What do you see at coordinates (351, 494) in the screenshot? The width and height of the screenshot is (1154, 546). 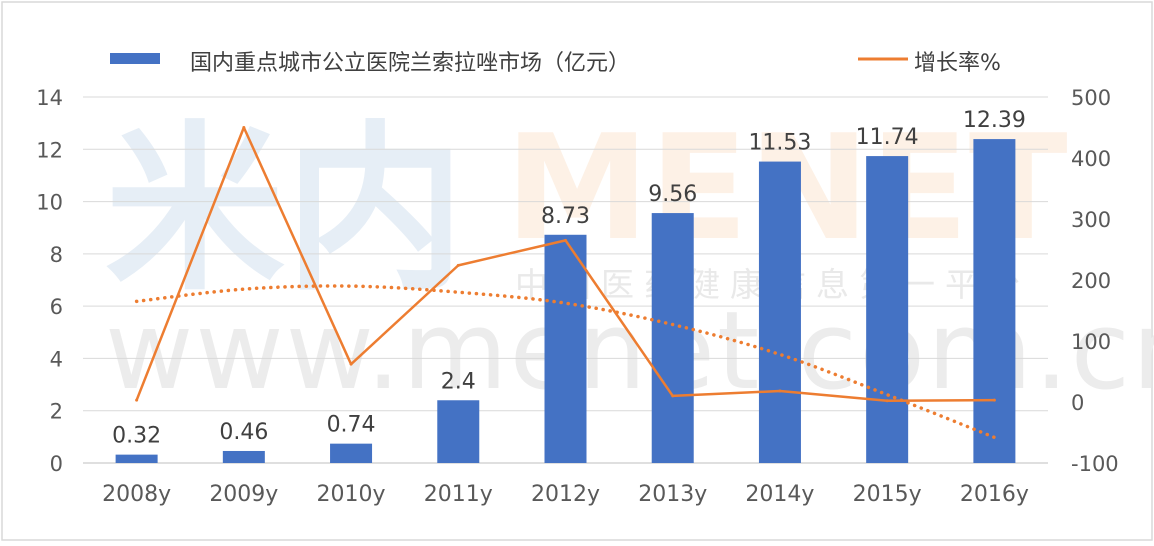 I see `x-axis-tick-label: 2010y` at bounding box center [351, 494].